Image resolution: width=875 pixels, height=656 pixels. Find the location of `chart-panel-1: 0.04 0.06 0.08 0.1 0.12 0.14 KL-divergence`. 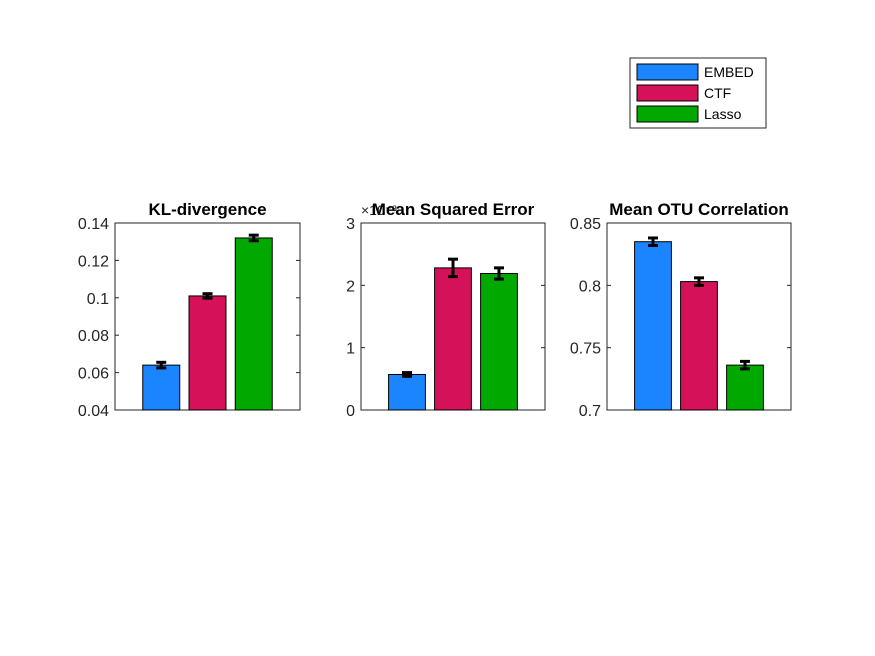

chart-panel-1: 0.04 0.06 0.08 0.1 0.12 0.14 KL-divergence is located at coordinates (189, 310).